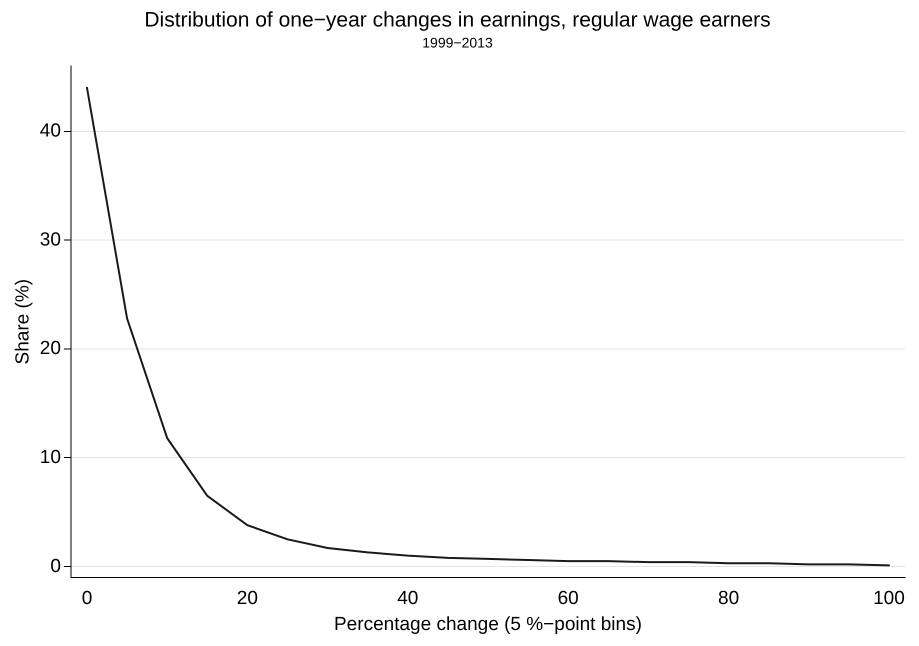 The image size is (919, 646). I want to click on x-tick-label: 40, so click(407, 599).